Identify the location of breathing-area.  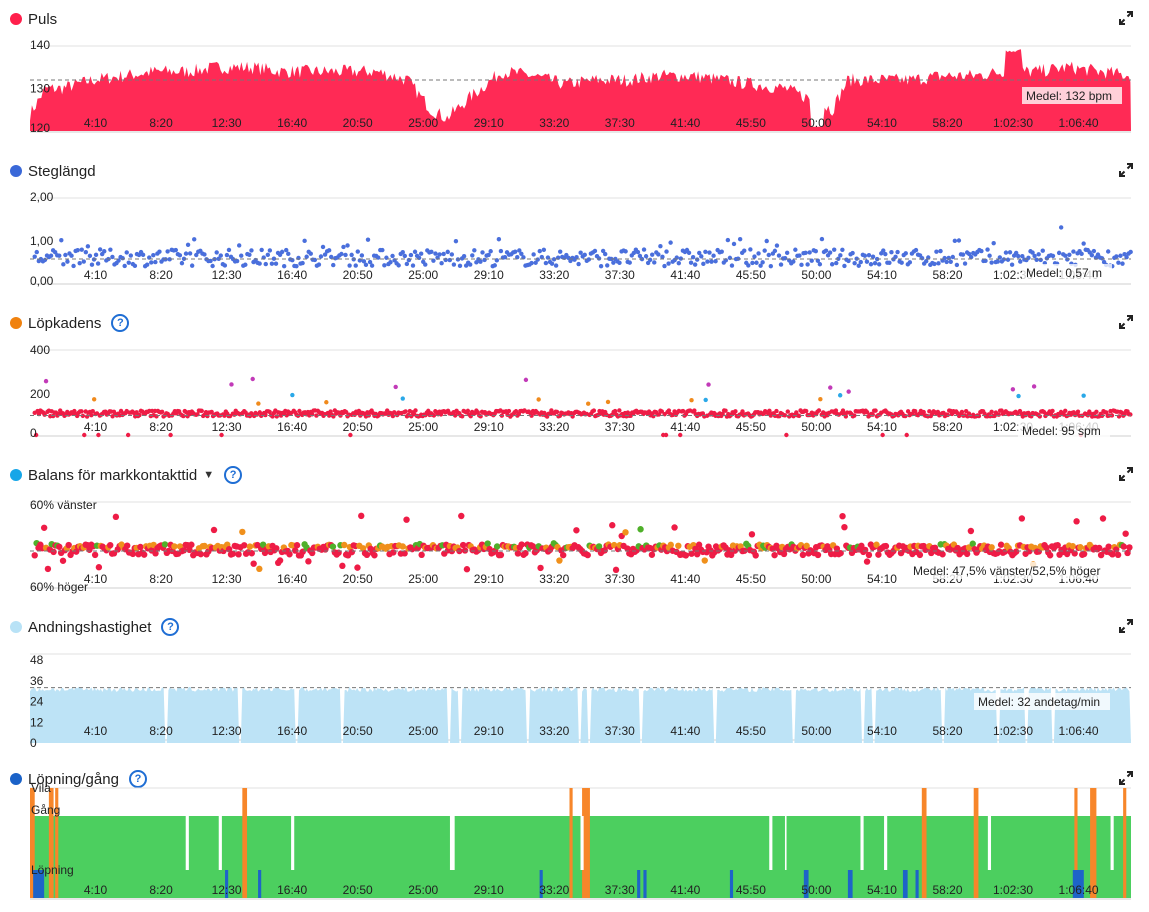
(580, 714).